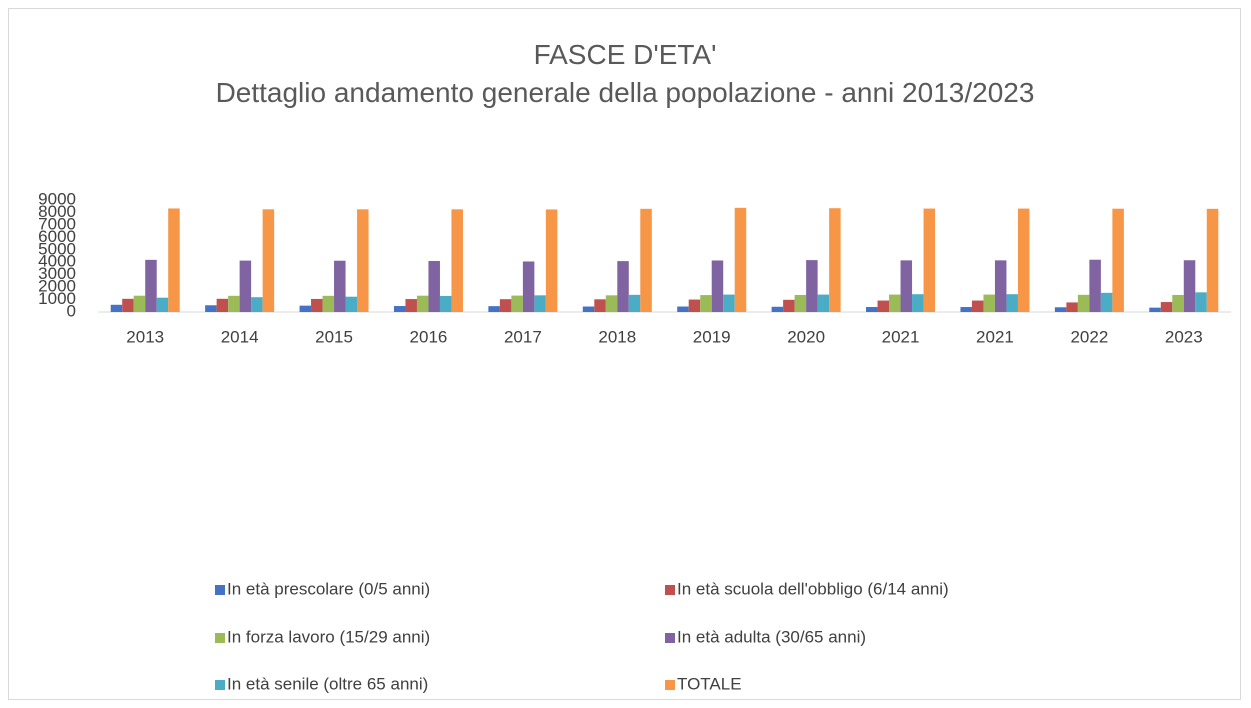 The image size is (1251, 708). What do you see at coordinates (328, 588) in the screenshot?
I see `legend-label: In età prescolare (0/5 anni)` at bounding box center [328, 588].